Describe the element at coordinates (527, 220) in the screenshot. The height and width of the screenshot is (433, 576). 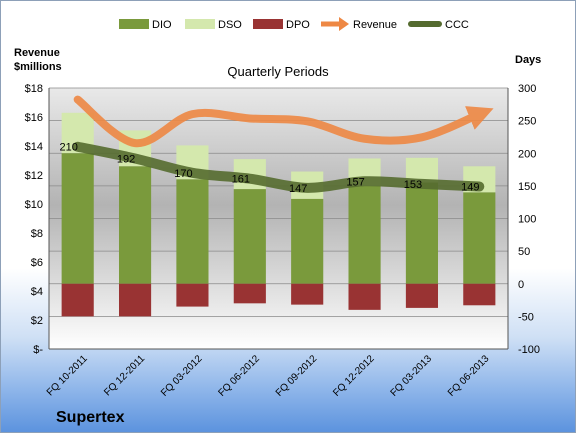
I see `right-tick-label: 100` at that location.